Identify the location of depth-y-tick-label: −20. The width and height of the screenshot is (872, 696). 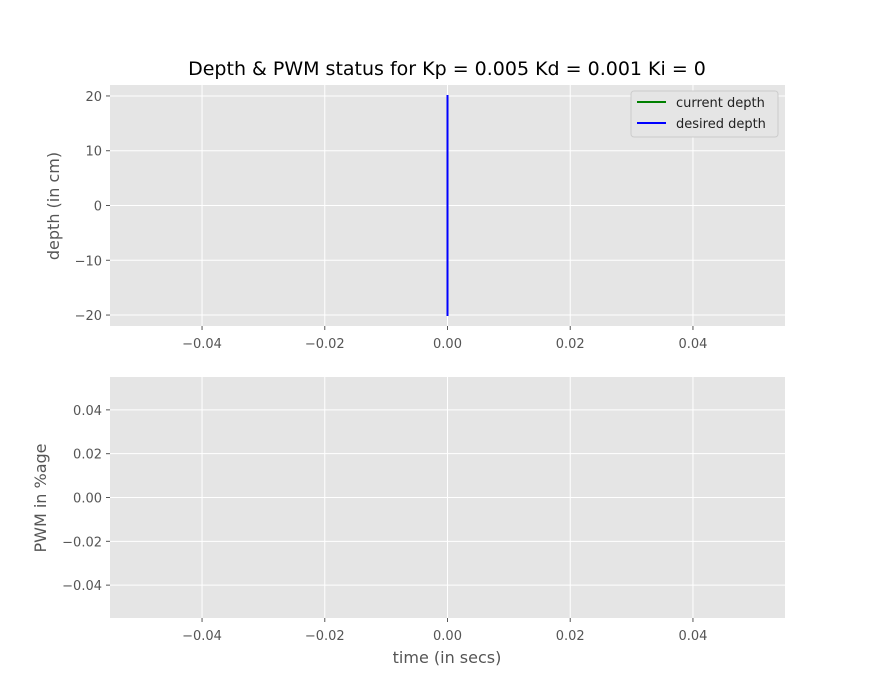
(88, 316).